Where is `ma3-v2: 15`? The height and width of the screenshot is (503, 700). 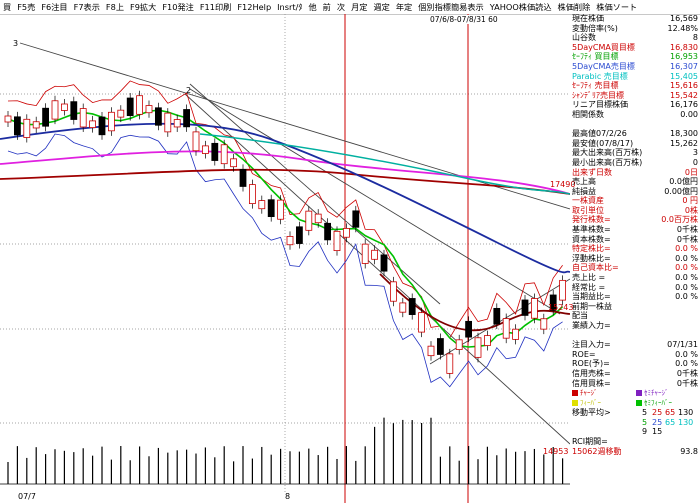
ma3-v2: 15 is located at coordinates (657, 432).